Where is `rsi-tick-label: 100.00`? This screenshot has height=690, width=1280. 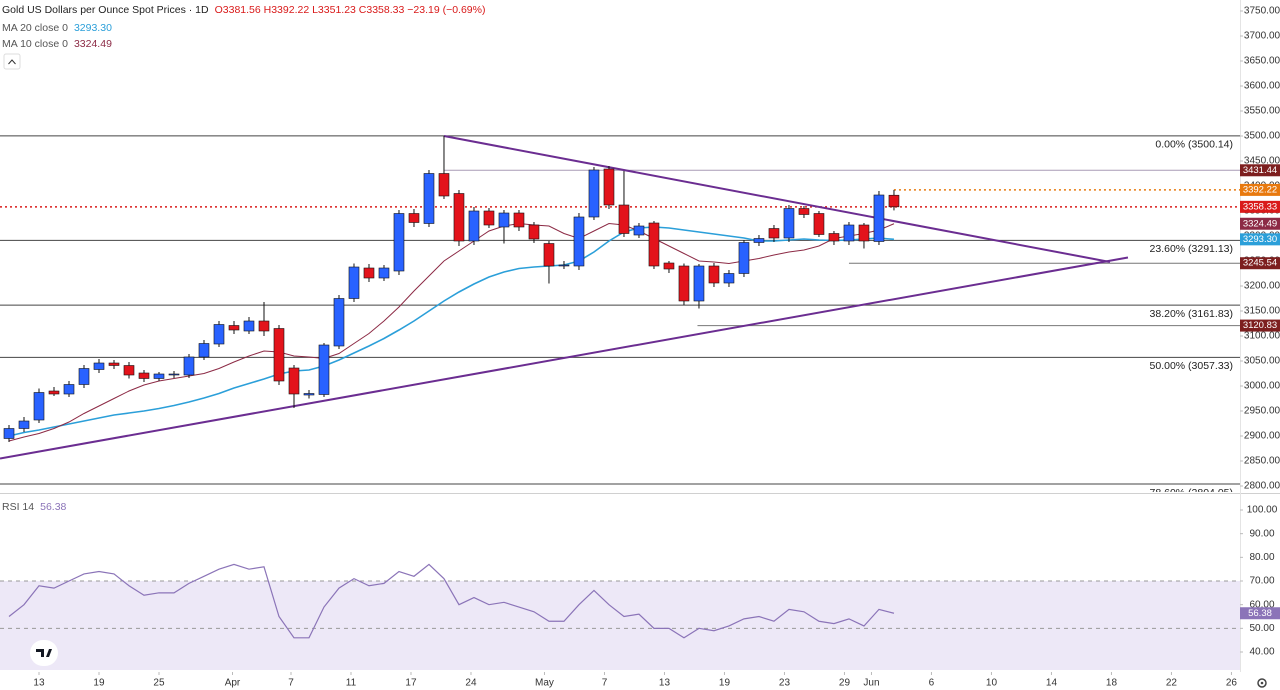 rsi-tick-label: 100.00 is located at coordinates (1262, 510).